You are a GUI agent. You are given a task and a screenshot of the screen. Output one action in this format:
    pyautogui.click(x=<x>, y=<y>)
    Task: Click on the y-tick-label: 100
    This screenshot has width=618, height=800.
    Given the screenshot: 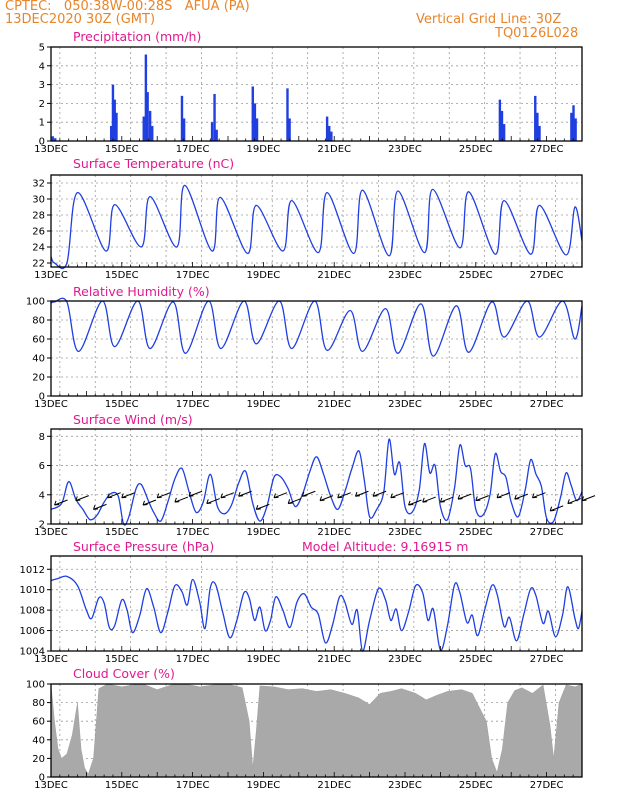 What is the action you would take?
    pyautogui.click(x=35, y=685)
    